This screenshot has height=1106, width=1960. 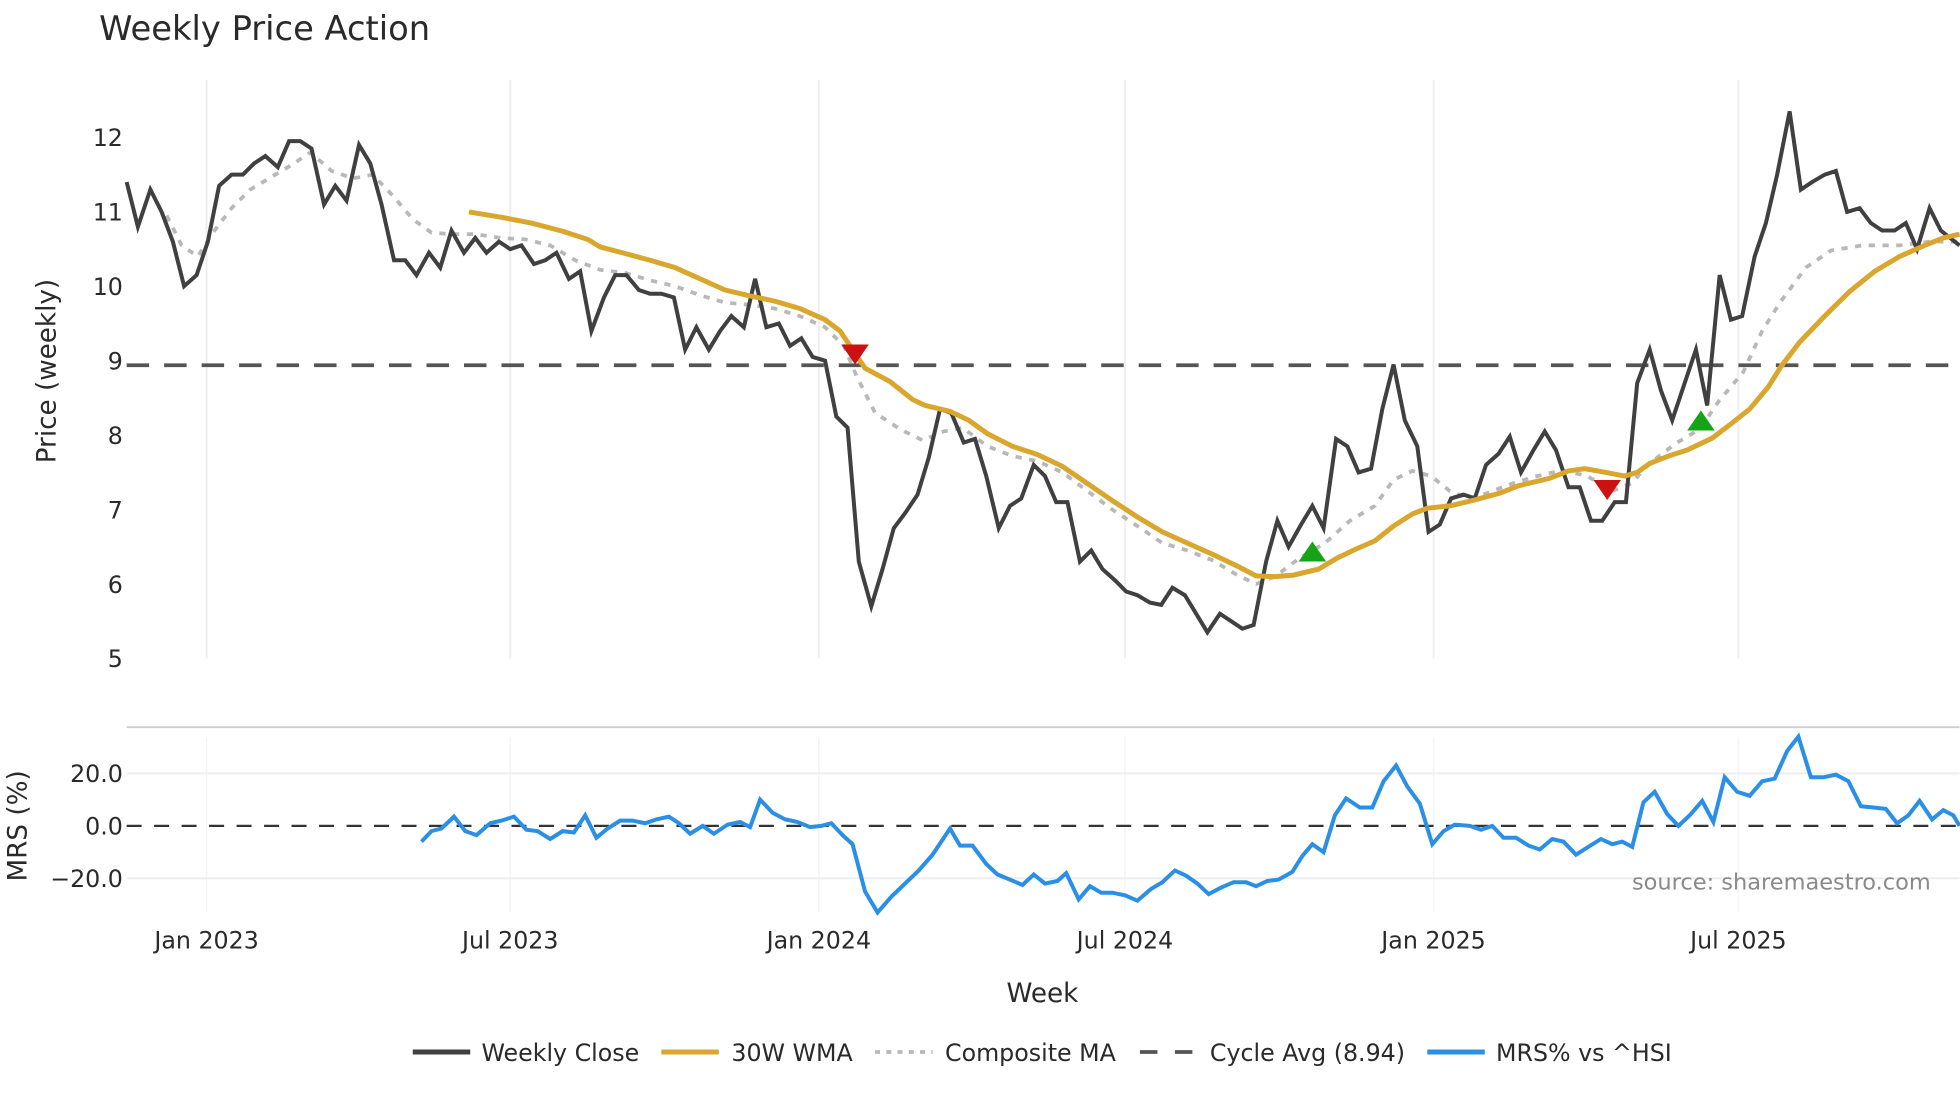 What do you see at coordinates (1043, 826) in the screenshot?
I see `mrs-horizontal-gridlines` at bounding box center [1043, 826].